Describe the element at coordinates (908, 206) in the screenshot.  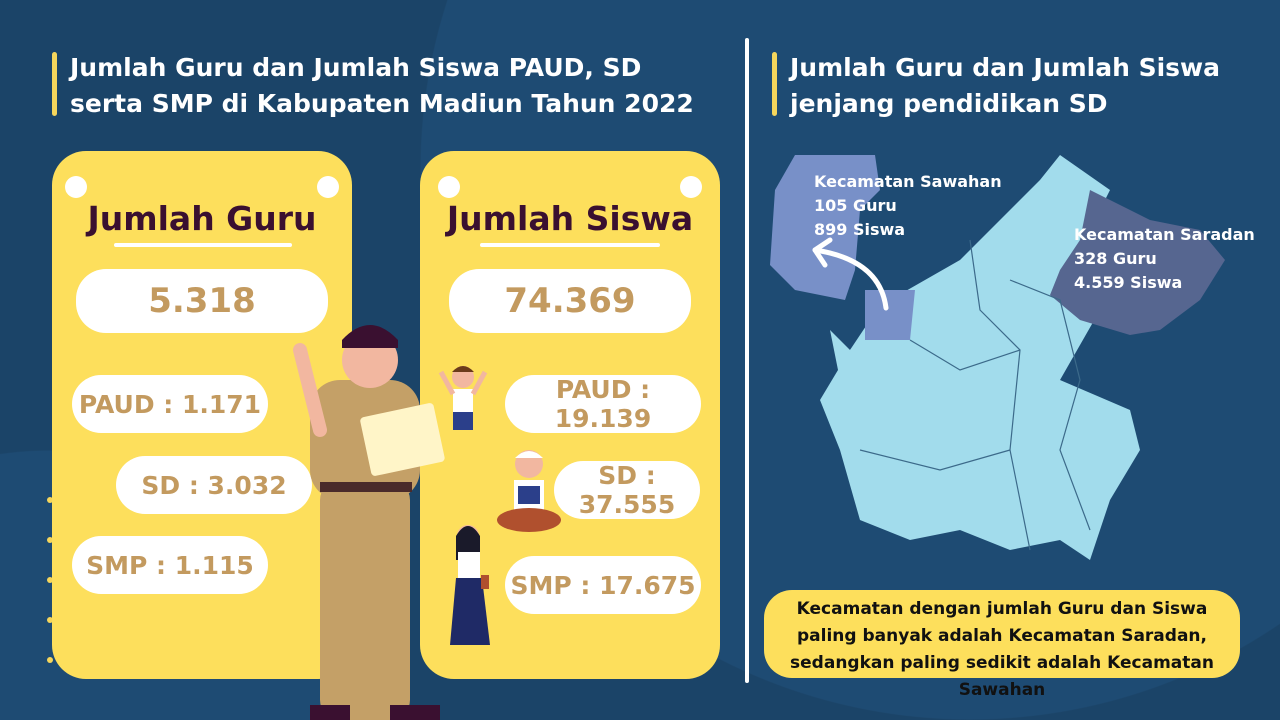
I see `sawahan-label: Kecamatan Sawahan 105 Guru 899 Siswa` at that location.